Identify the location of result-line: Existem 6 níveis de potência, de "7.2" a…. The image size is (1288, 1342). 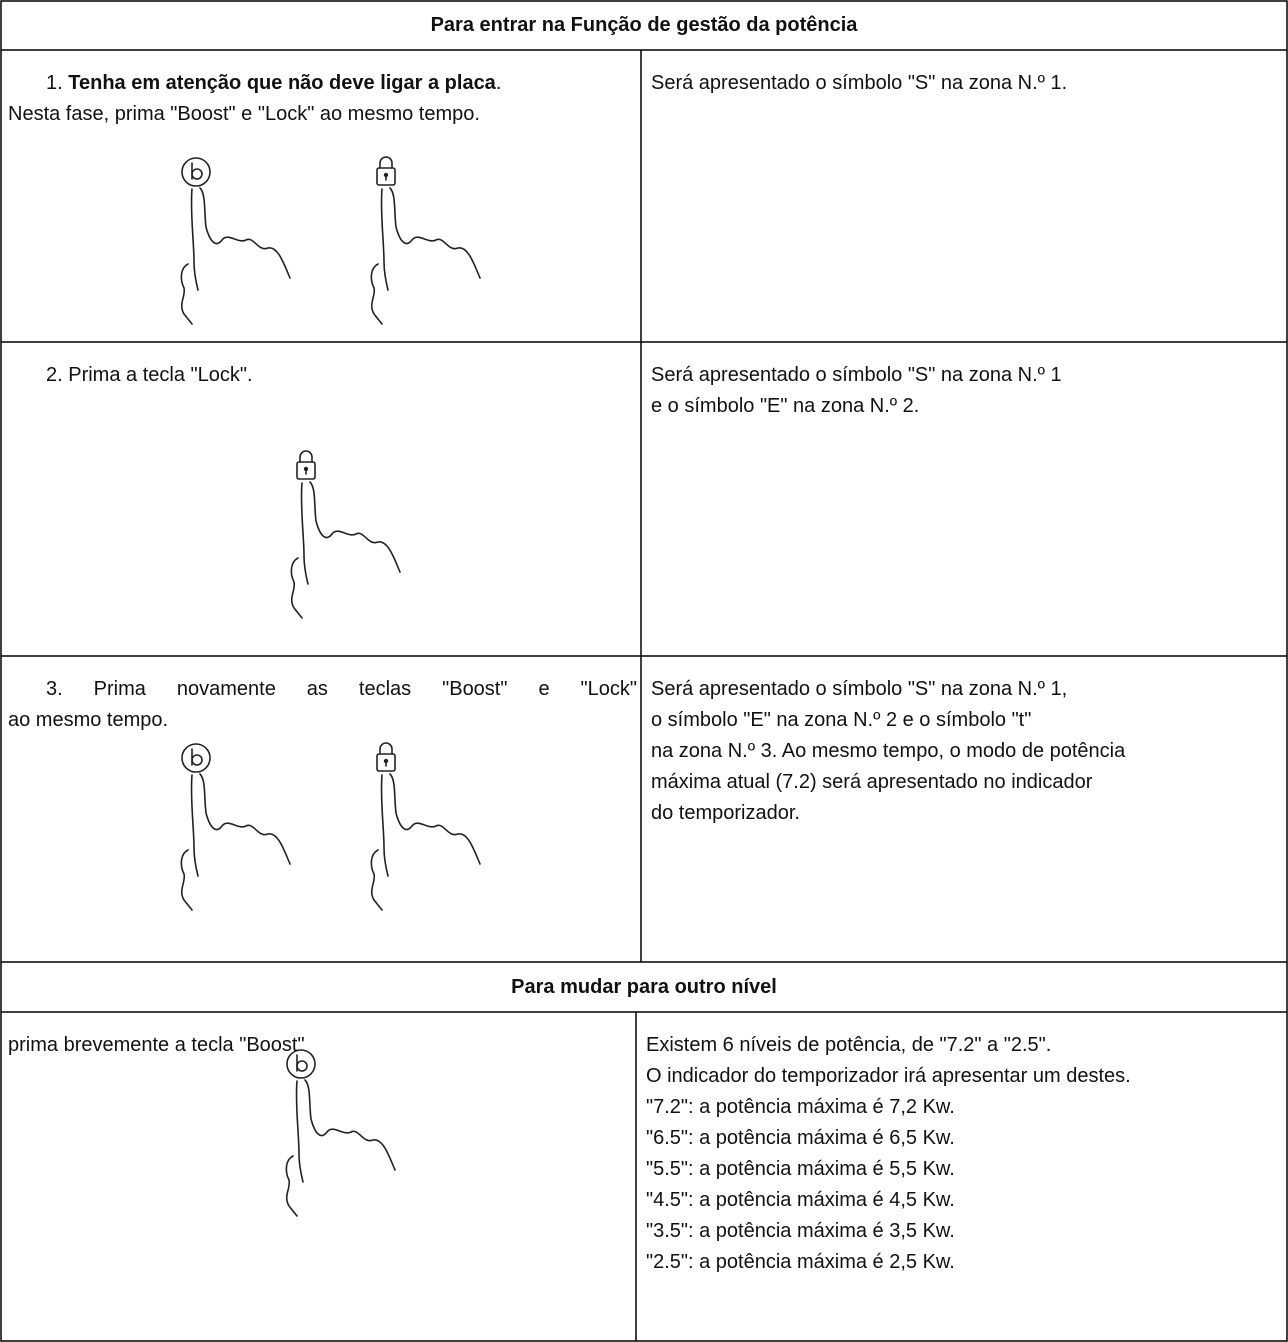
(849, 1045).